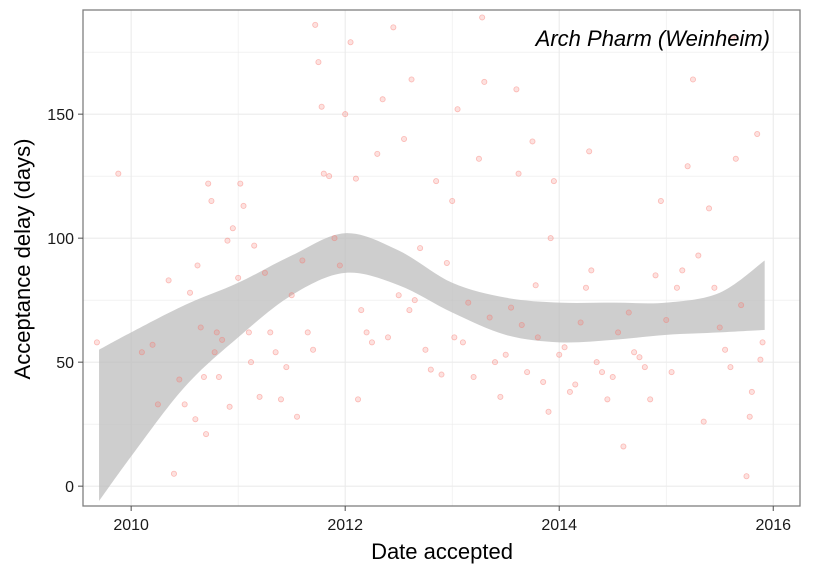 The image size is (825, 570). Describe the element at coordinates (559, 525) in the screenshot. I see `x-tick-label: 2014` at that location.